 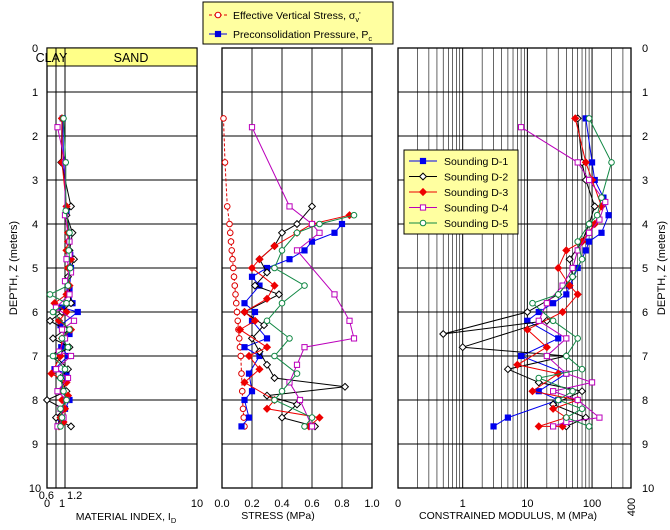 I want to click on y-tick-label: 8, so click(x=645, y=401).